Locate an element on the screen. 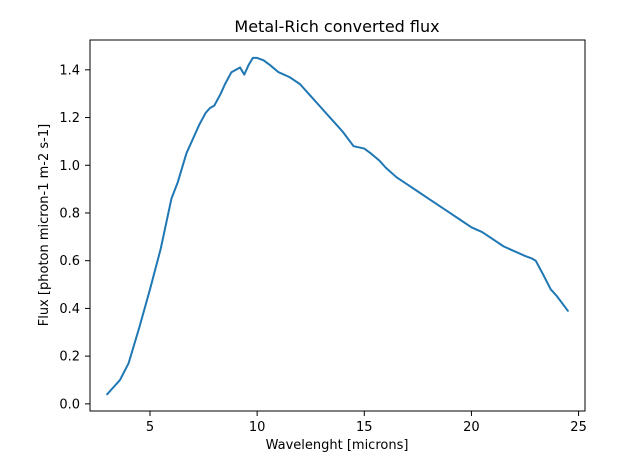 This screenshot has height=458, width=630. x-tick-label: 10 is located at coordinates (257, 427).